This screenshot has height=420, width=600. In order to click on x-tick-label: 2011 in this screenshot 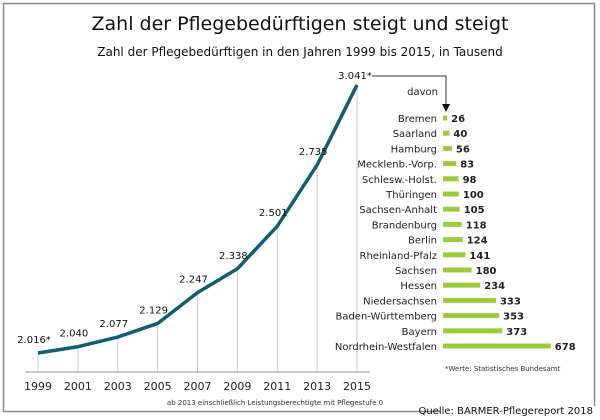, I will do `click(277, 386)`.